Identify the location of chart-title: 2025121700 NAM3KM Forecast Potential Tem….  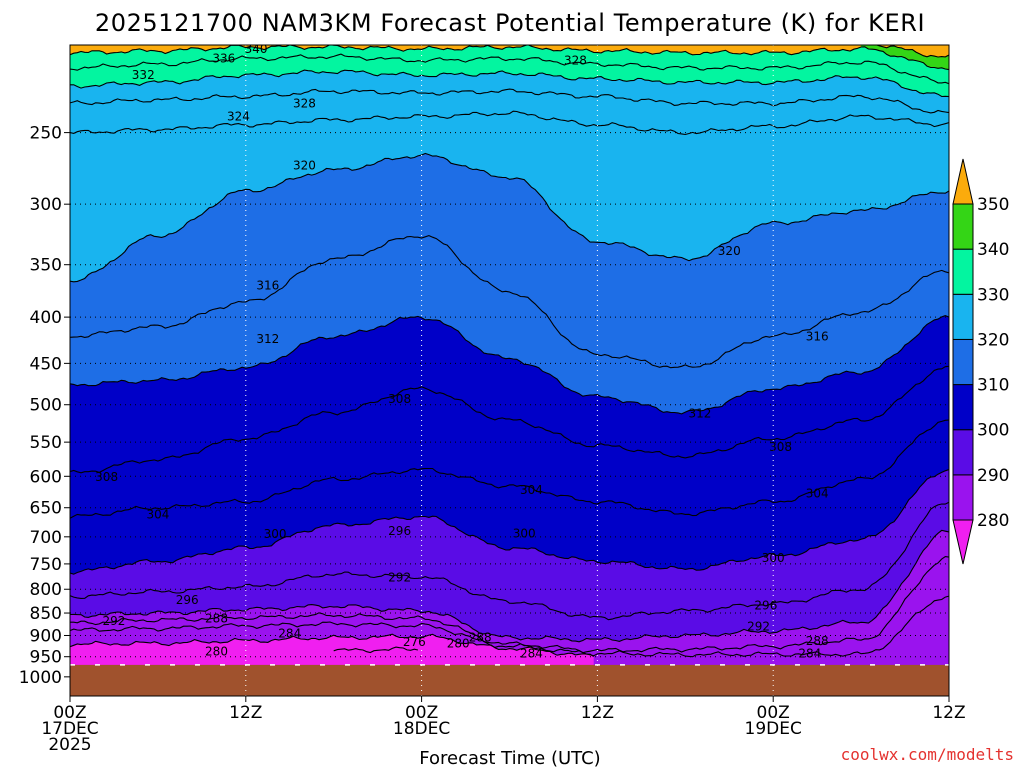
(510, 23).